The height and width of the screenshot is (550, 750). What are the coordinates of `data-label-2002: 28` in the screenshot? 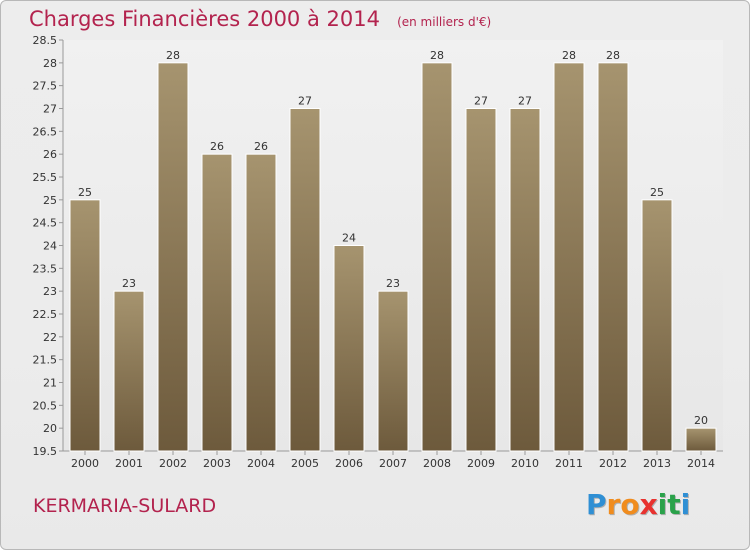 It's located at (173, 55).